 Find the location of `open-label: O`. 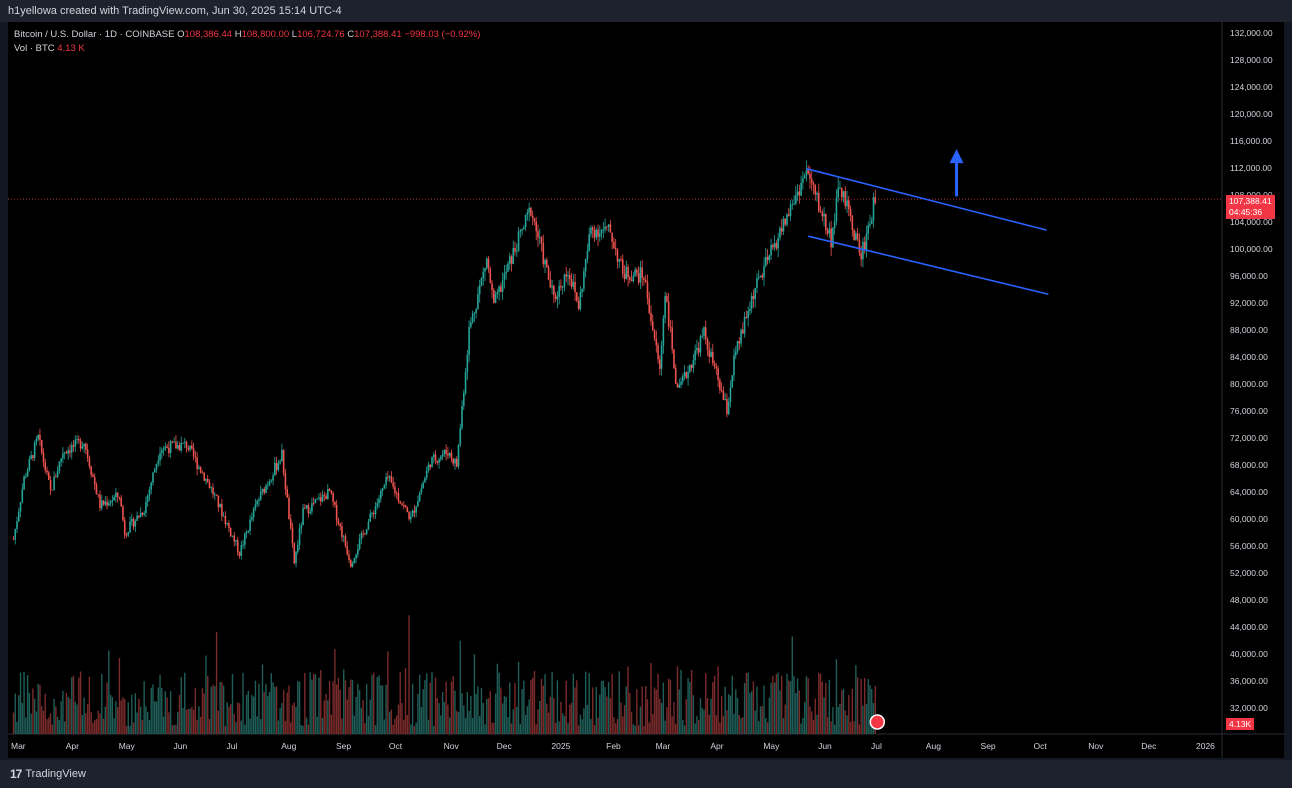

open-label: O is located at coordinates (181, 34).